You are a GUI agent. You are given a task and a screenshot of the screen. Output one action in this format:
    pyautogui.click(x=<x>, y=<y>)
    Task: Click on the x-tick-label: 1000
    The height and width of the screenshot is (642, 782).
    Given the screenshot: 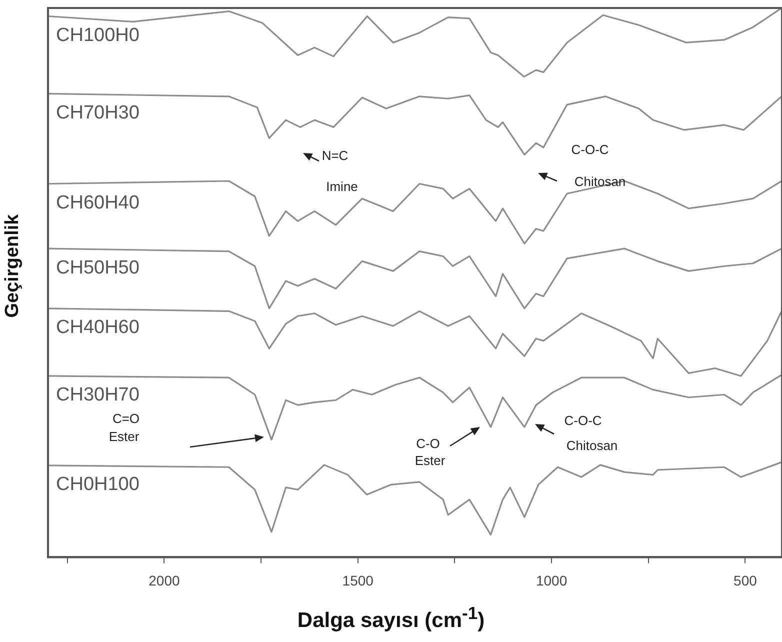 What is the action you would take?
    pyautogui.click(x=552, y=580)
    